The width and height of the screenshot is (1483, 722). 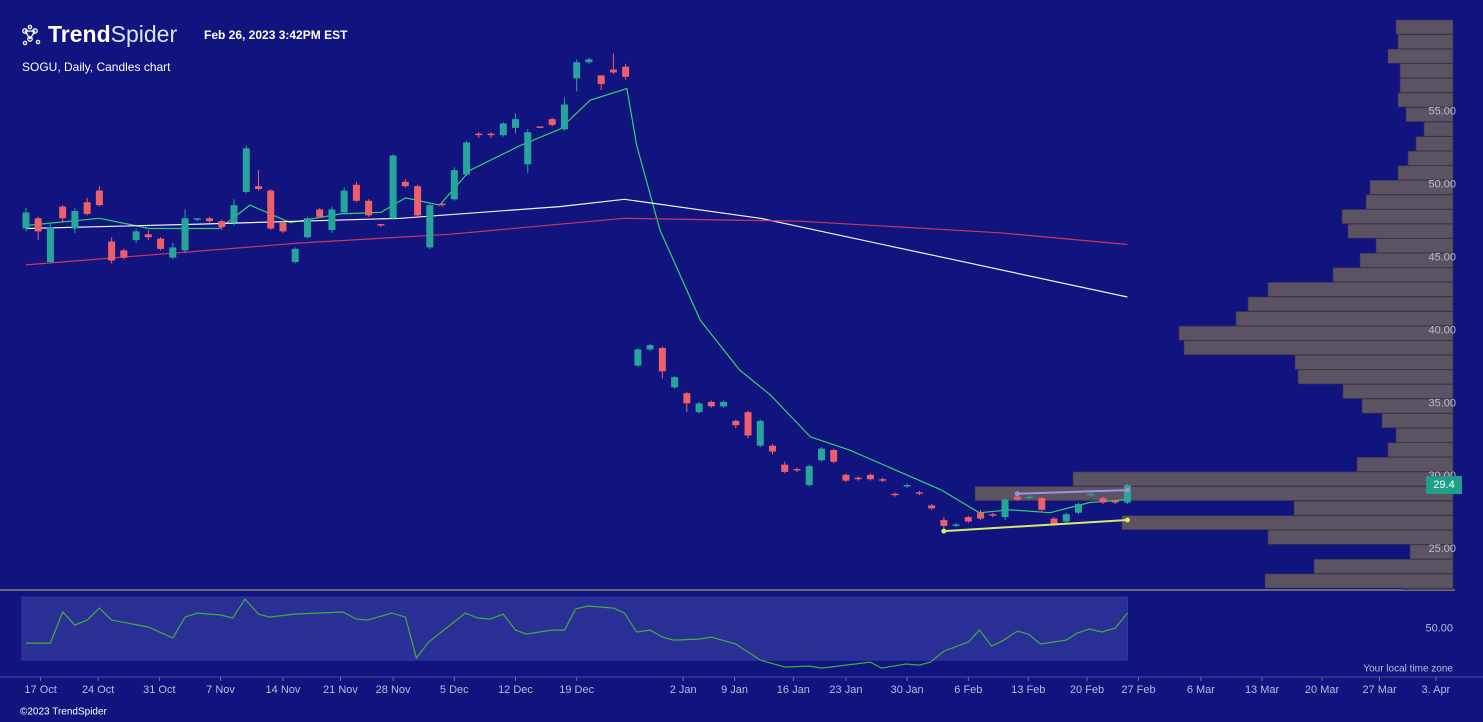 What do you see at coordinates (576, 633) in the screenshot?
I see `indicator-line` at bounding box center [576, 633].